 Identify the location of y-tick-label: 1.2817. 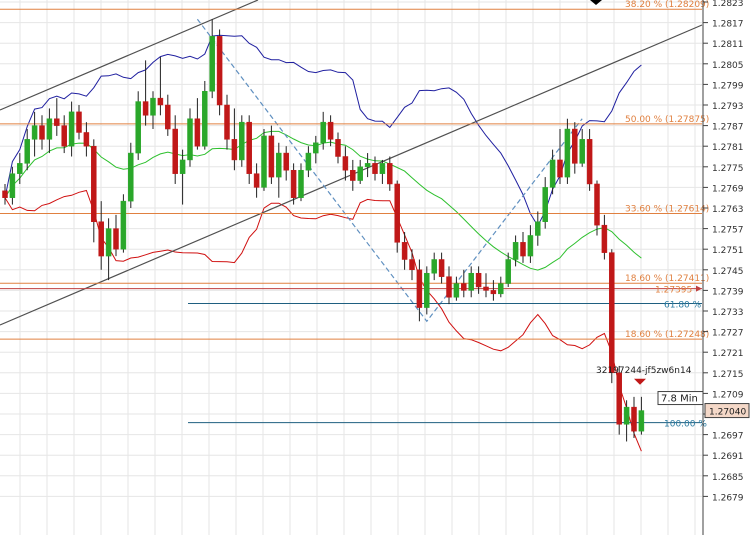
(728, 25).